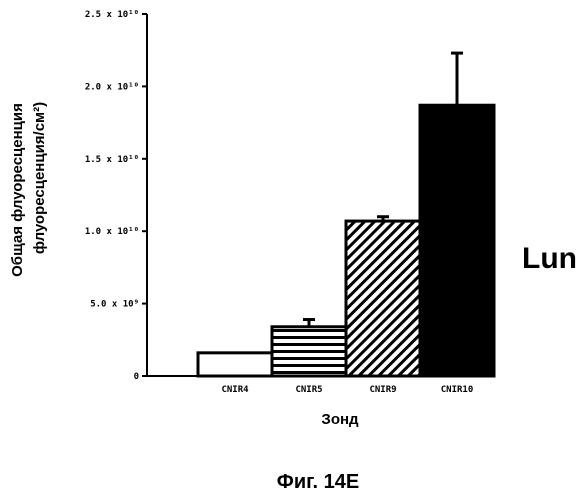  What do you see at coordinates (112, 232) in the screenshot?
I see `y-tick-label: 1.0 x 10¹⁰` at bounding box center [112, 232].